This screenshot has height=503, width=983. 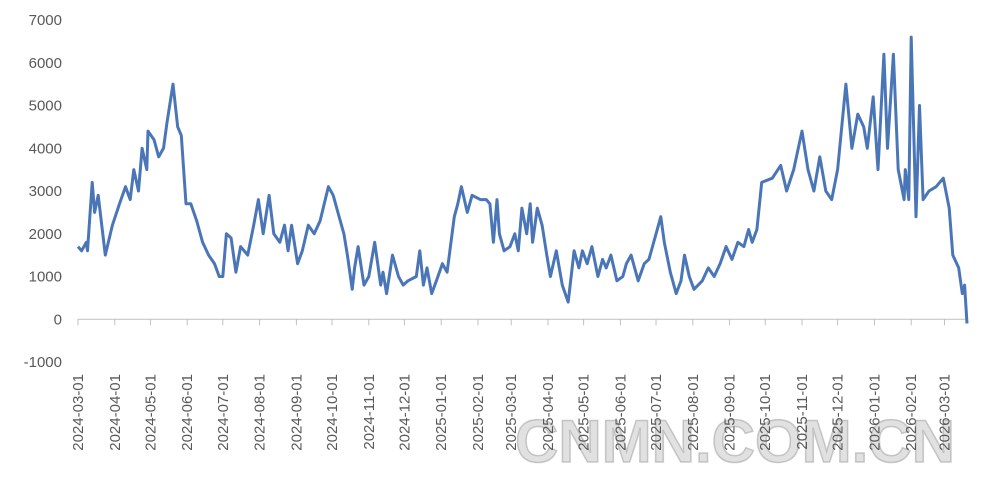 What do you see at coordinates (260, 412) in the screenshot?
I see `x-tick-label: 2024-08-01` at bounding box center [260, 412].